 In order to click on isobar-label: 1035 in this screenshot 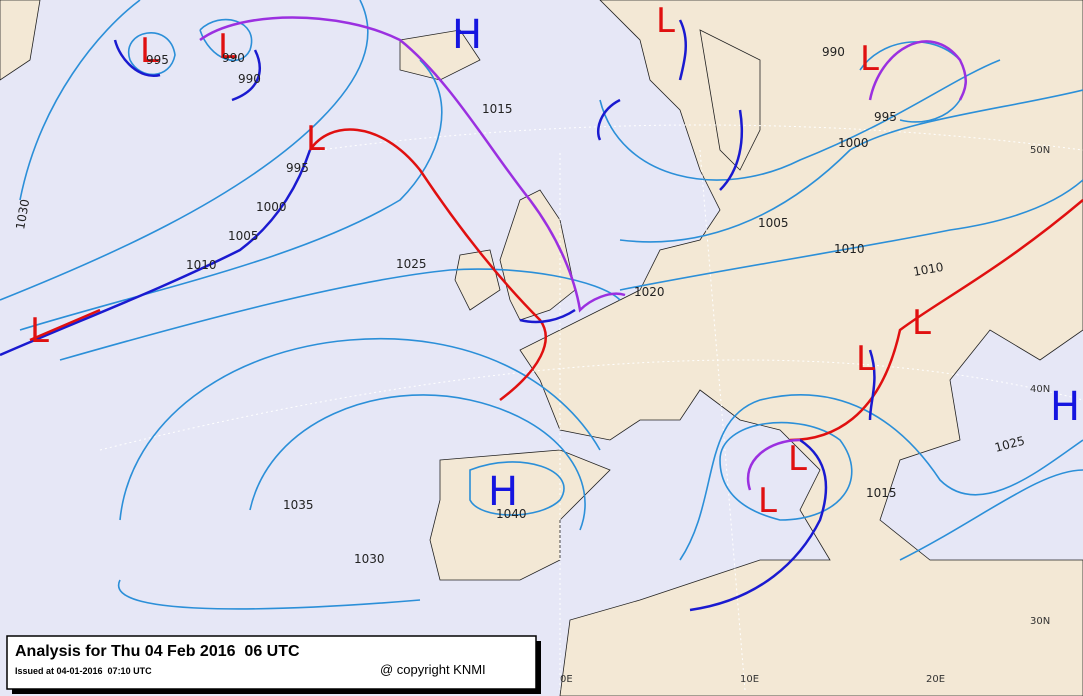, I will do `click(298, 505)`.